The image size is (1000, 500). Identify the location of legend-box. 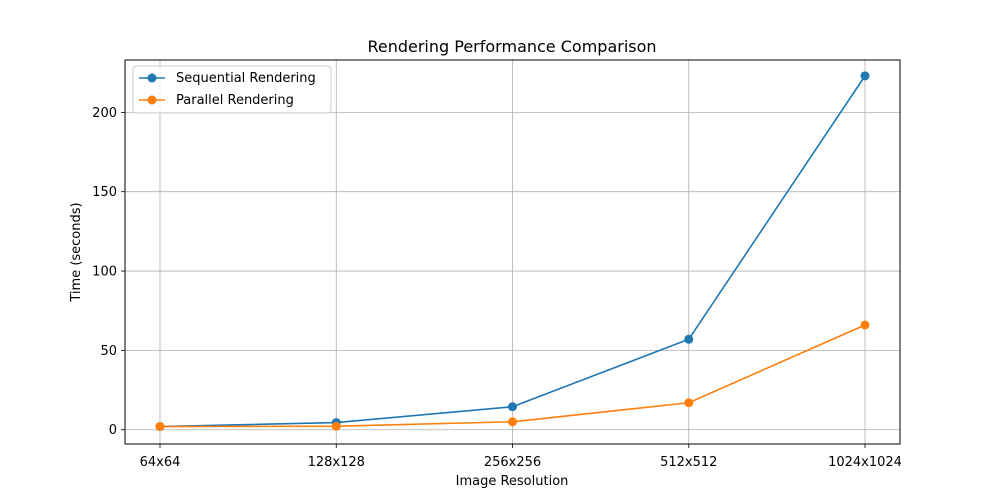
(232, 89).